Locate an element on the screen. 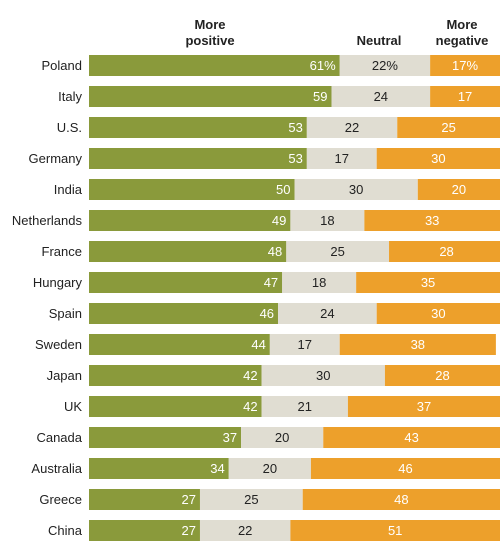 This screenshot has width=500, height=550. category-label-greece: Greece is located at coordinates (60, 499).